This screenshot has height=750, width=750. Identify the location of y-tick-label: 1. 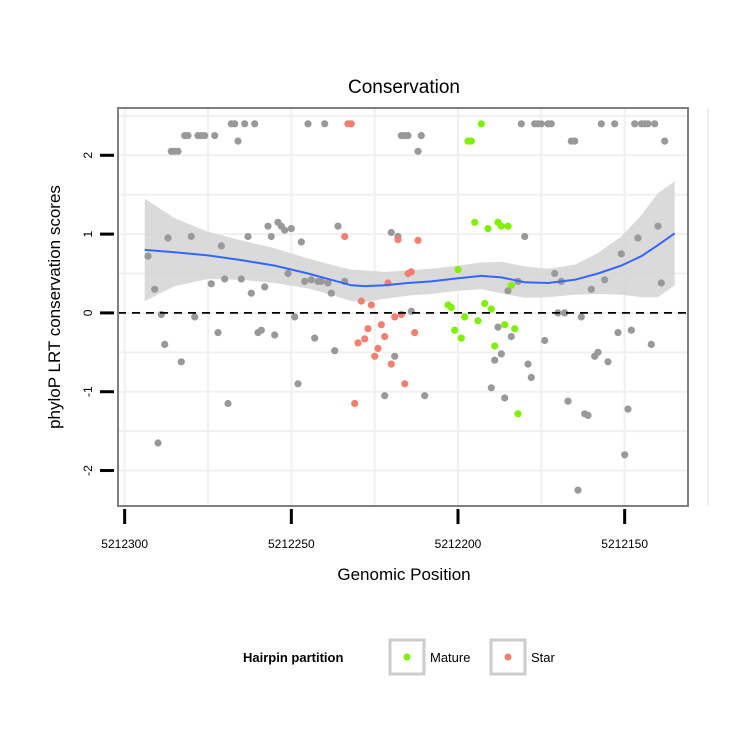
(88, 233).